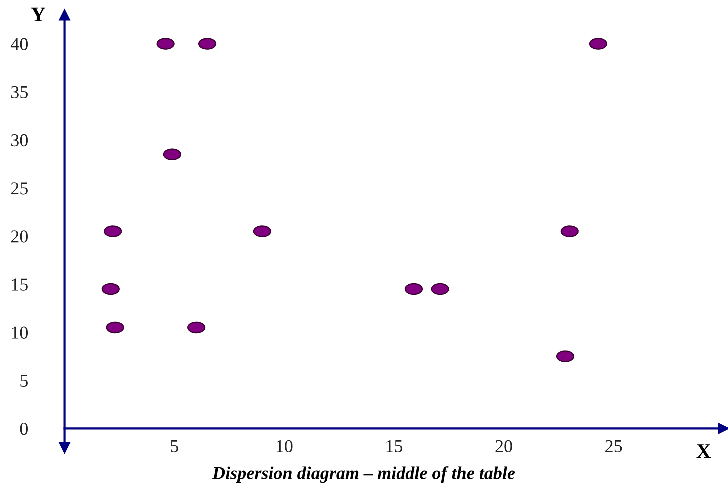 This screenshot has height=489, width=728. Describe the element at coordinates (24, 381) in the screenshot. I see `y-tick-label: 5` at that location.